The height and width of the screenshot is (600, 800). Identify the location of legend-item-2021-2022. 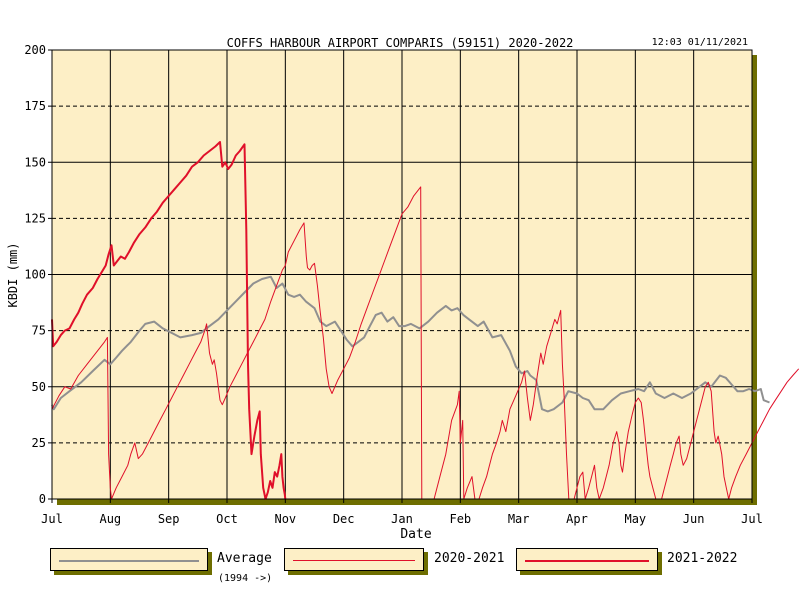
(587, 559).